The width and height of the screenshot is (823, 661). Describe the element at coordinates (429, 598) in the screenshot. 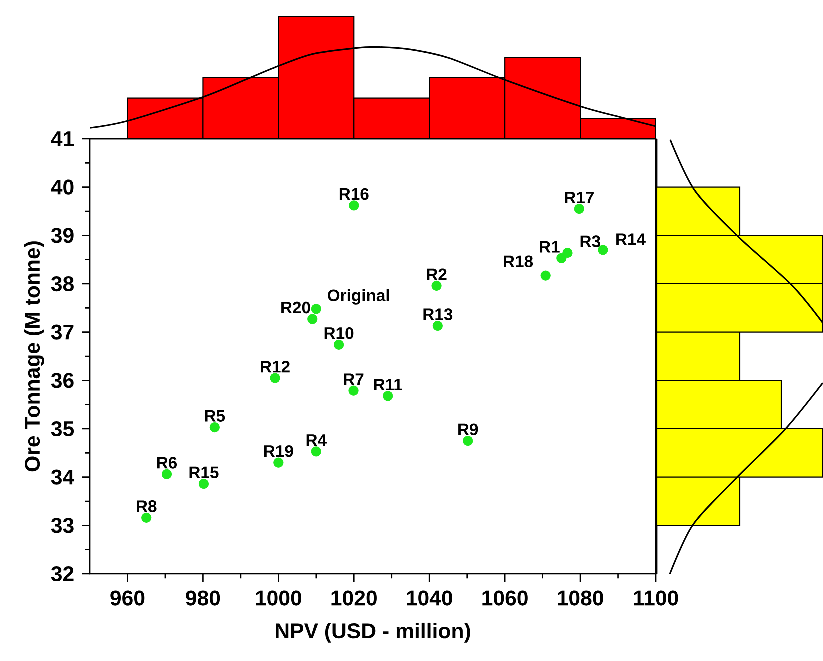

I see `x-tick-label: 1040` at that location.